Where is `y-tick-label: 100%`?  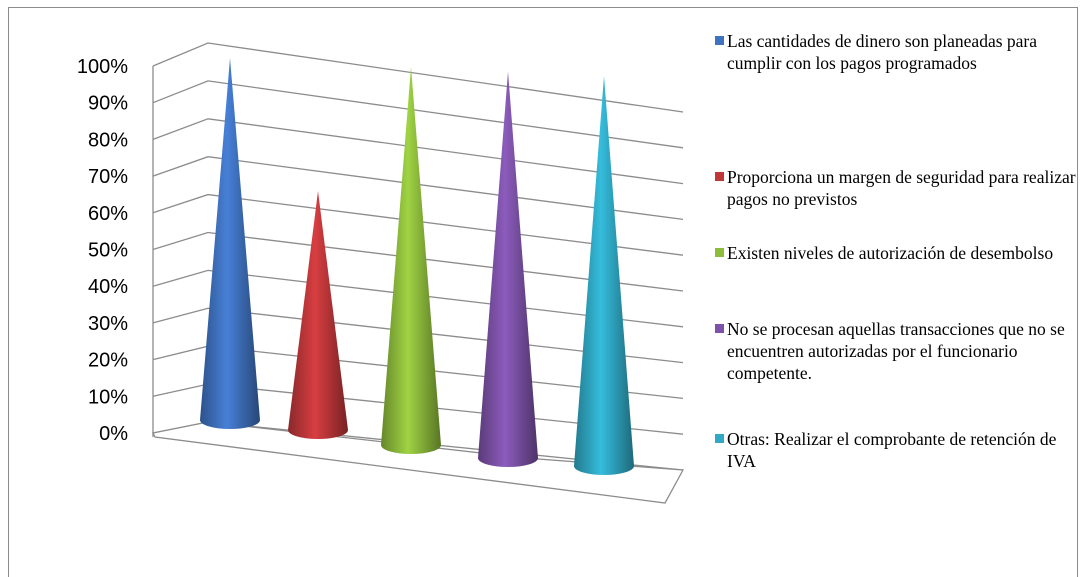
y-tick-label: 100% is located at coordinates (102, 67).